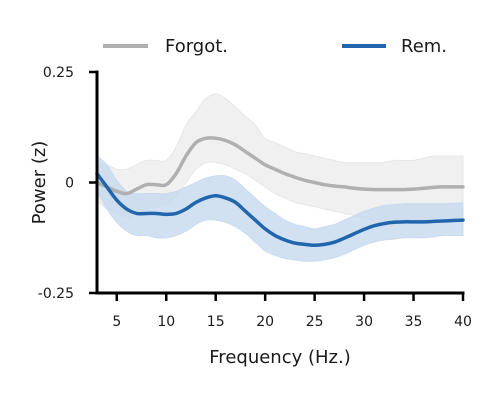 The height and width of the screenshot is (404, 503). Describe the element at coordinates (275, 46) in the screenshot. I see `legend: Forgot. Rem.` at that location.